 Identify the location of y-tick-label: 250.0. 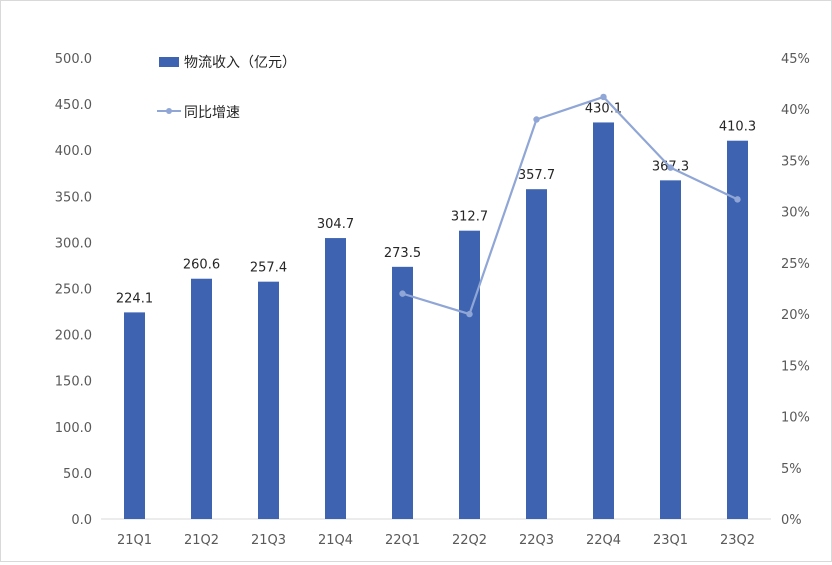
(73, 290).